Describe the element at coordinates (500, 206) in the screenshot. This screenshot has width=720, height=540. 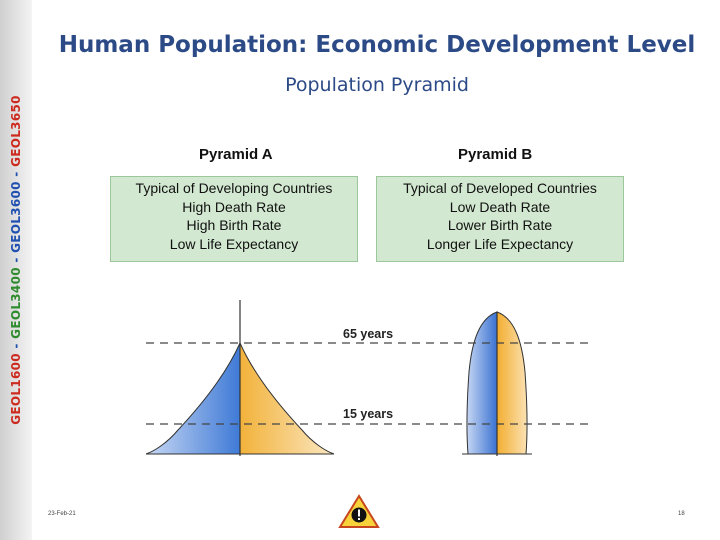
I see `pyramid-b-line: Low Death Rate` at that location.